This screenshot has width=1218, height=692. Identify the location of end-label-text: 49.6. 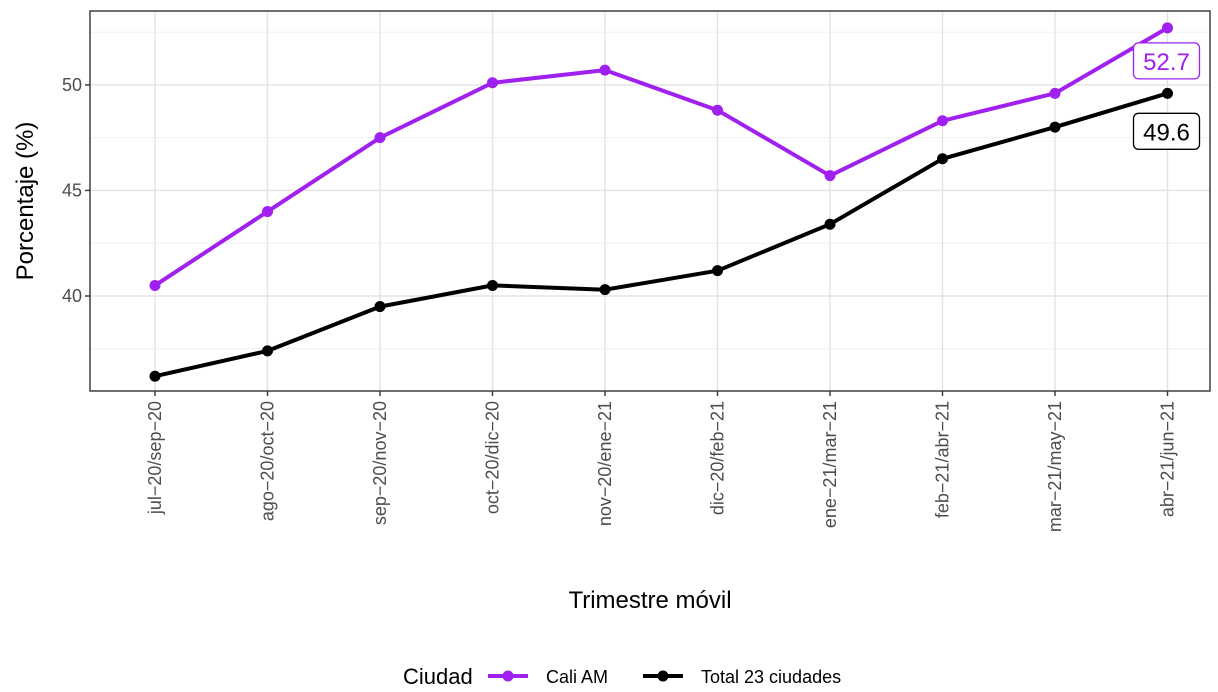
(1166, 132).